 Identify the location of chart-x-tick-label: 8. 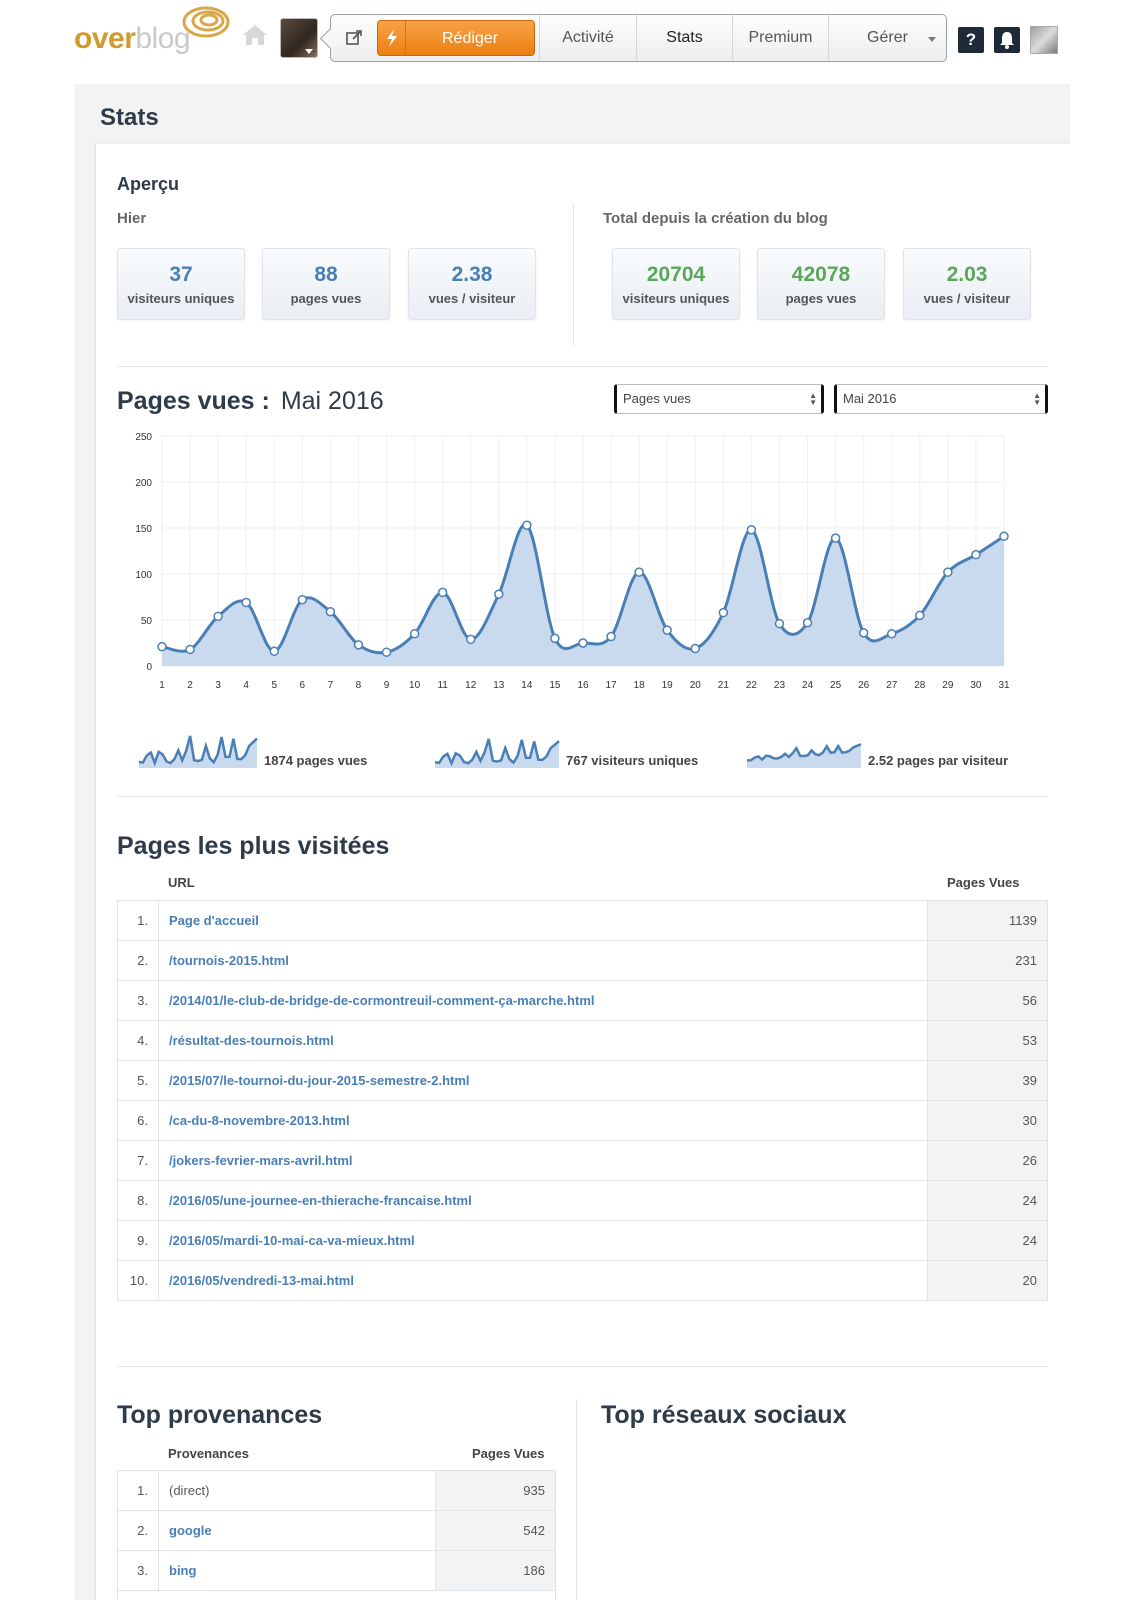
(359, 685).